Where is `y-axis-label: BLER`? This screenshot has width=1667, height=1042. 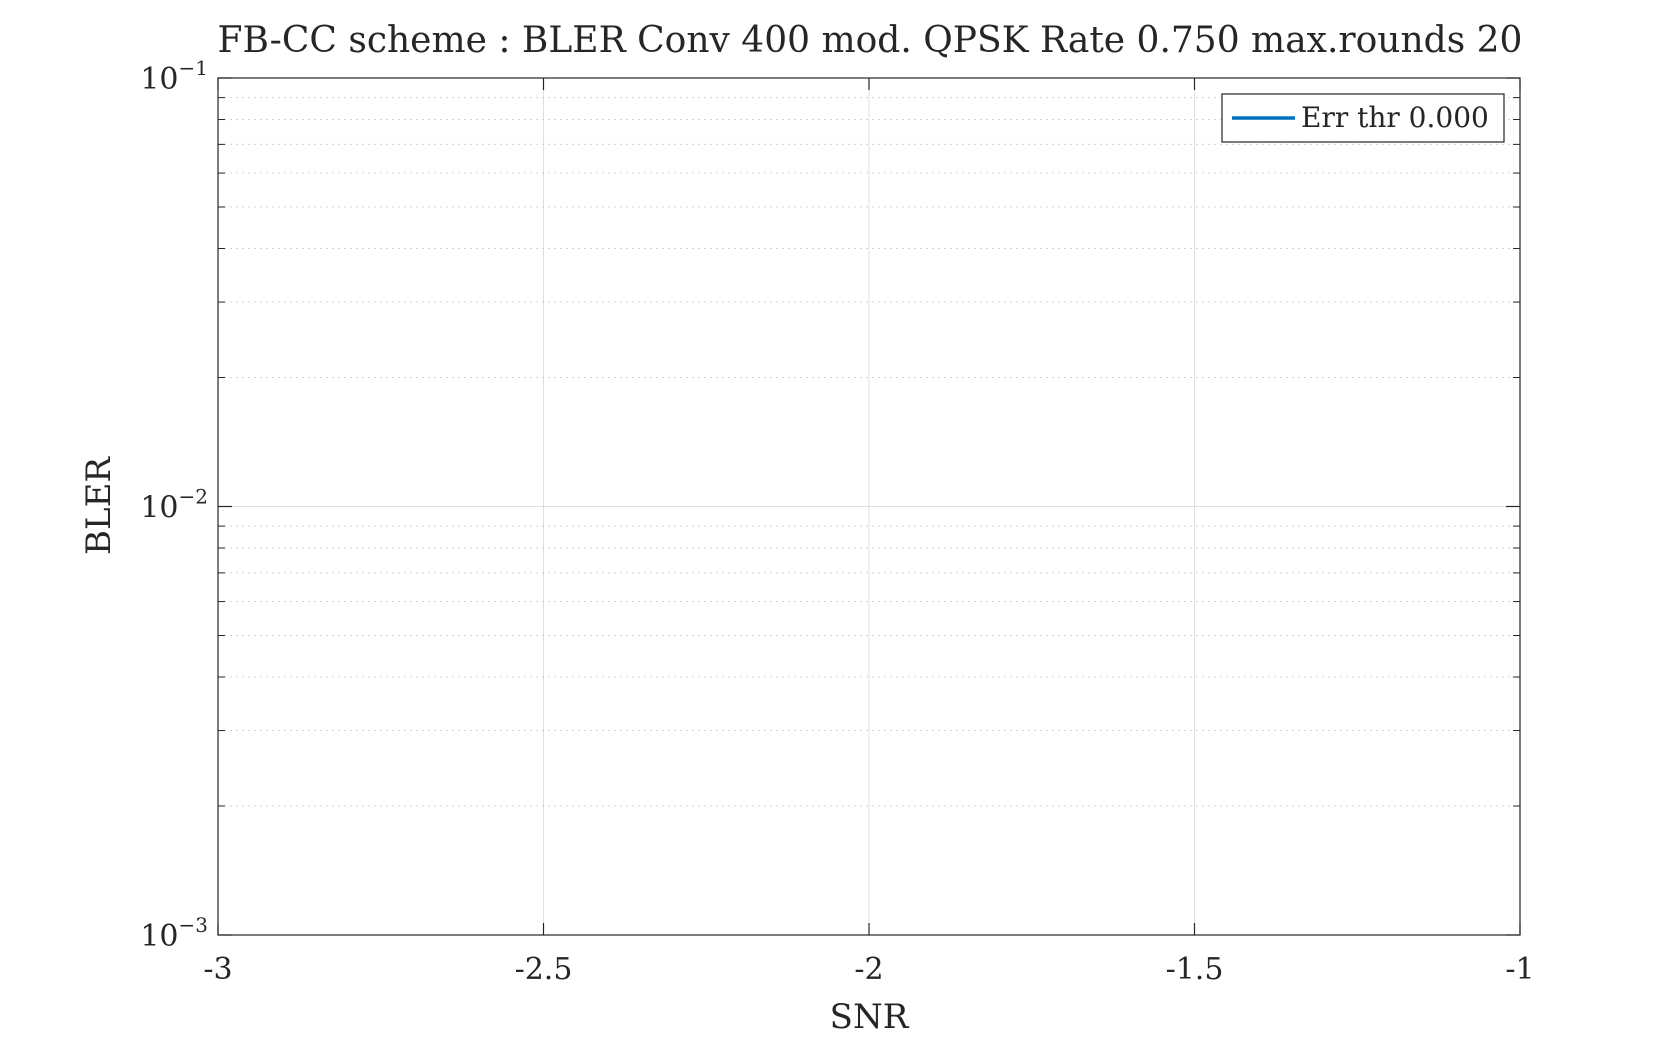 y-axis-label: BLER is located at coordinates (99, 505).